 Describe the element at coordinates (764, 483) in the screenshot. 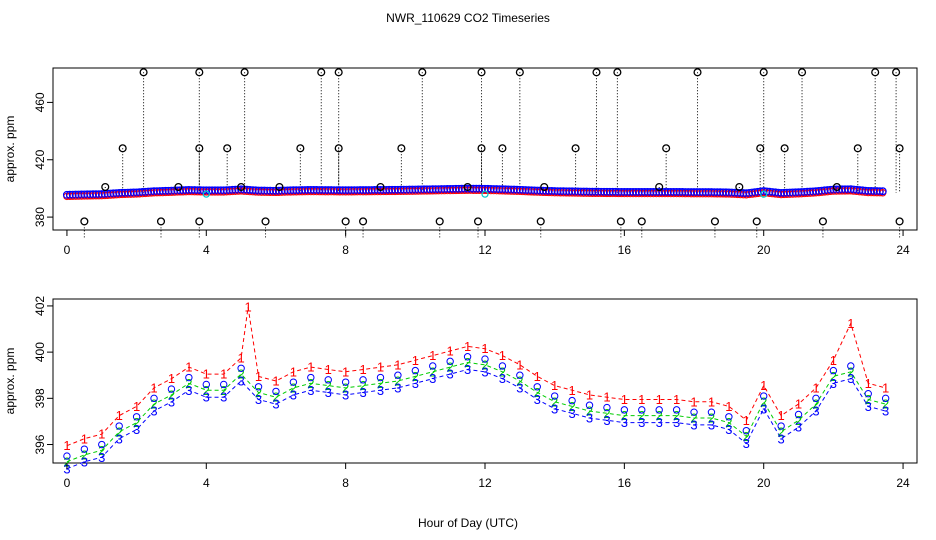

I see `x-tick-label: 20` at that location.